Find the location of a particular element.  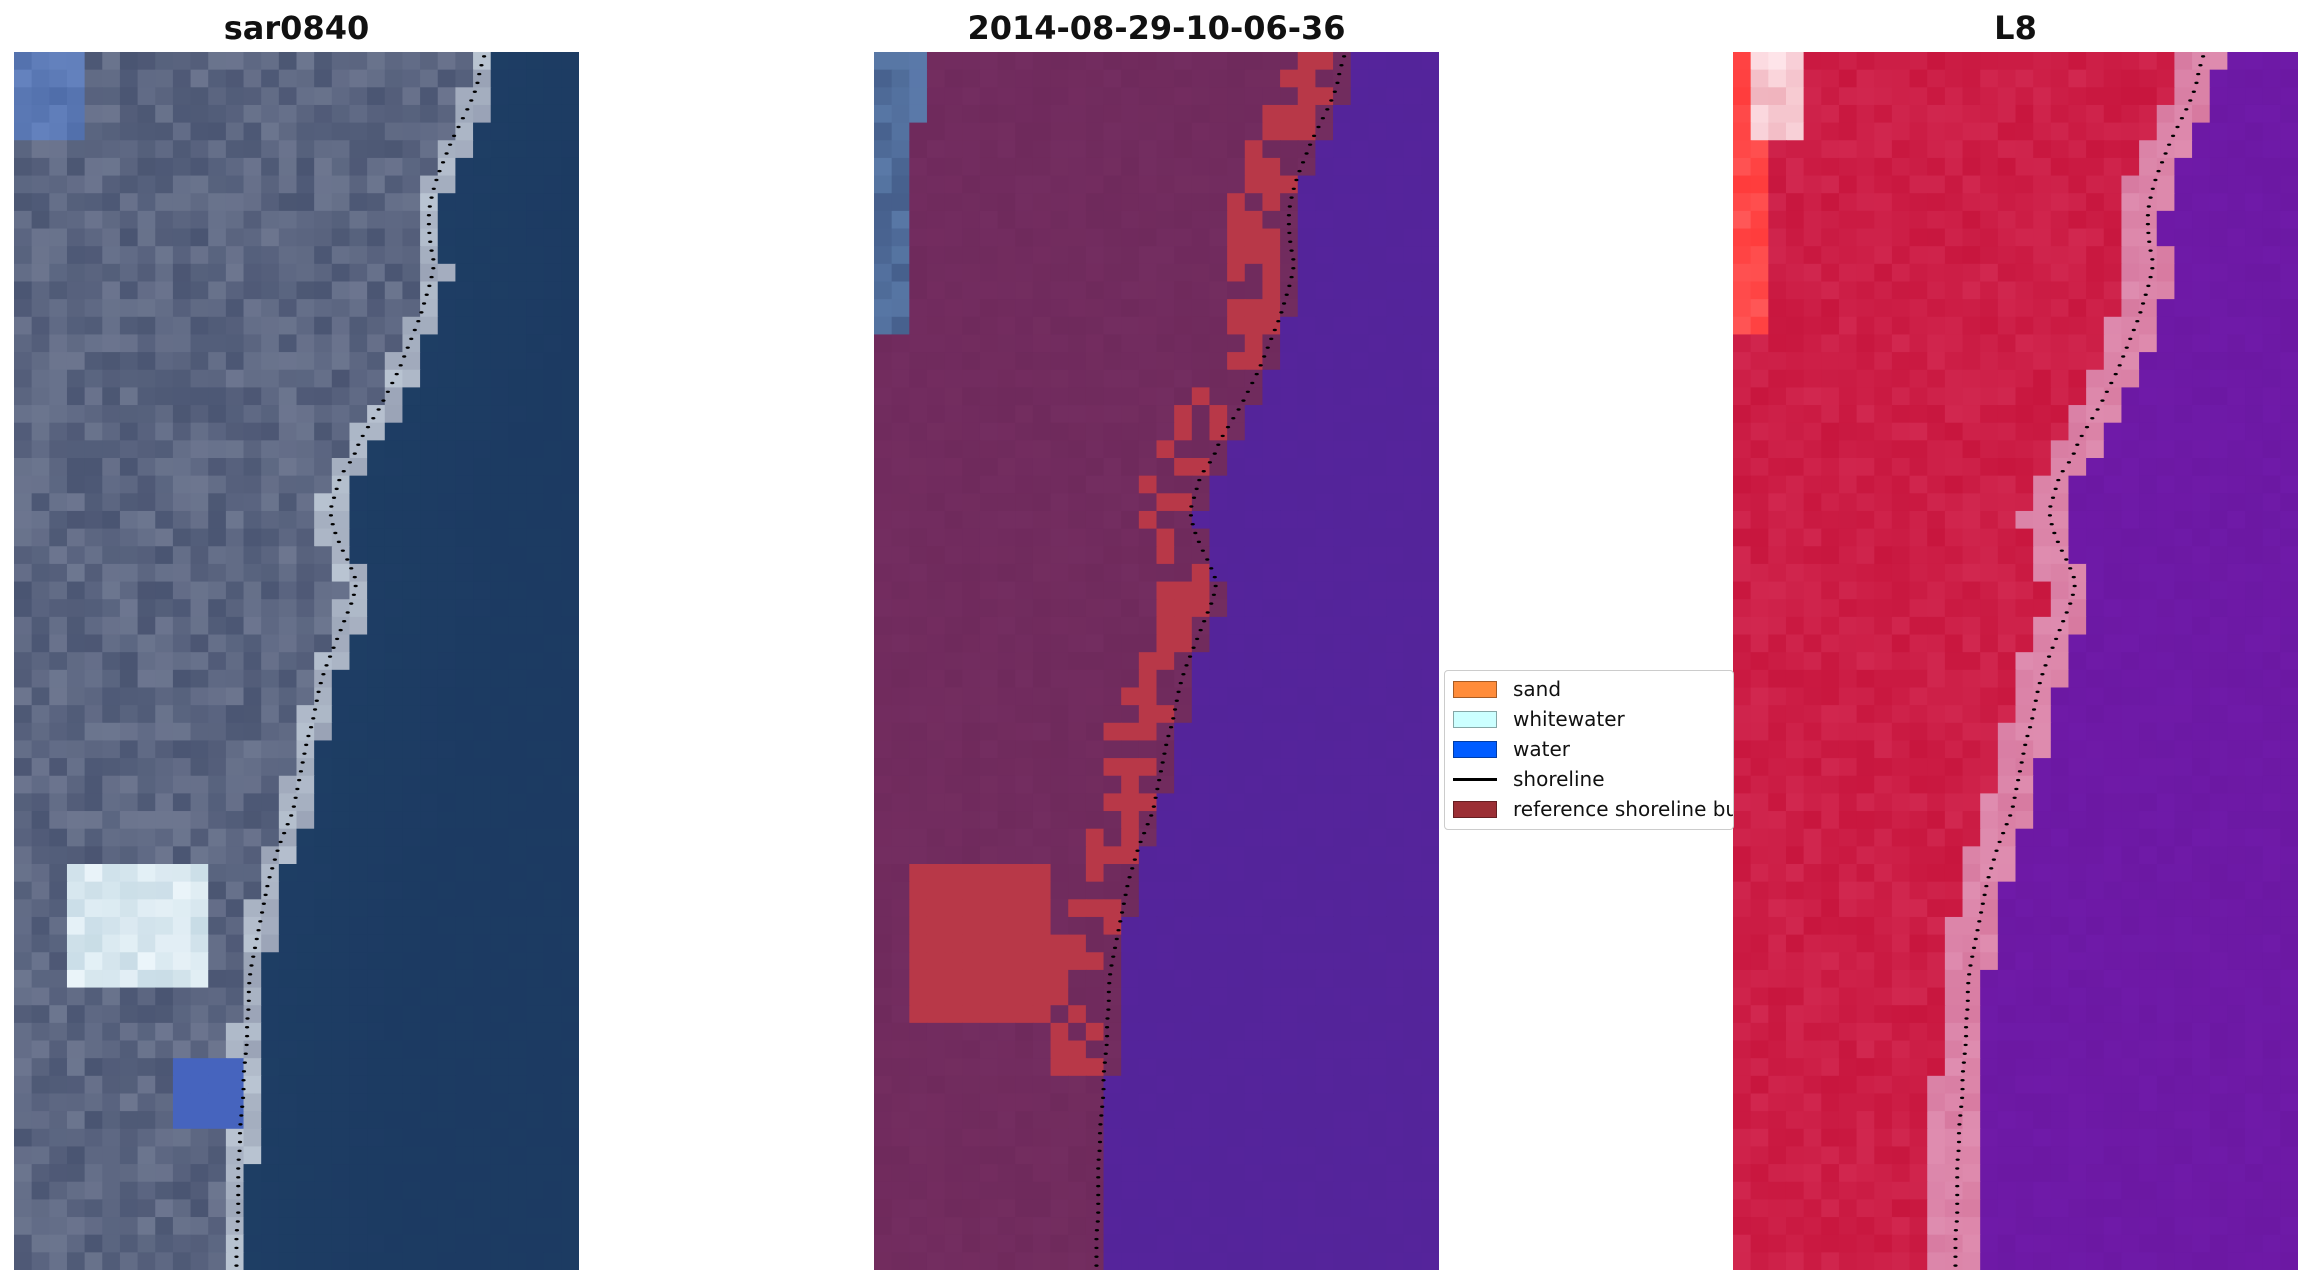

legend-item-reference-buffer: reference shoreline buffer is located at coordinates (1593, 809).